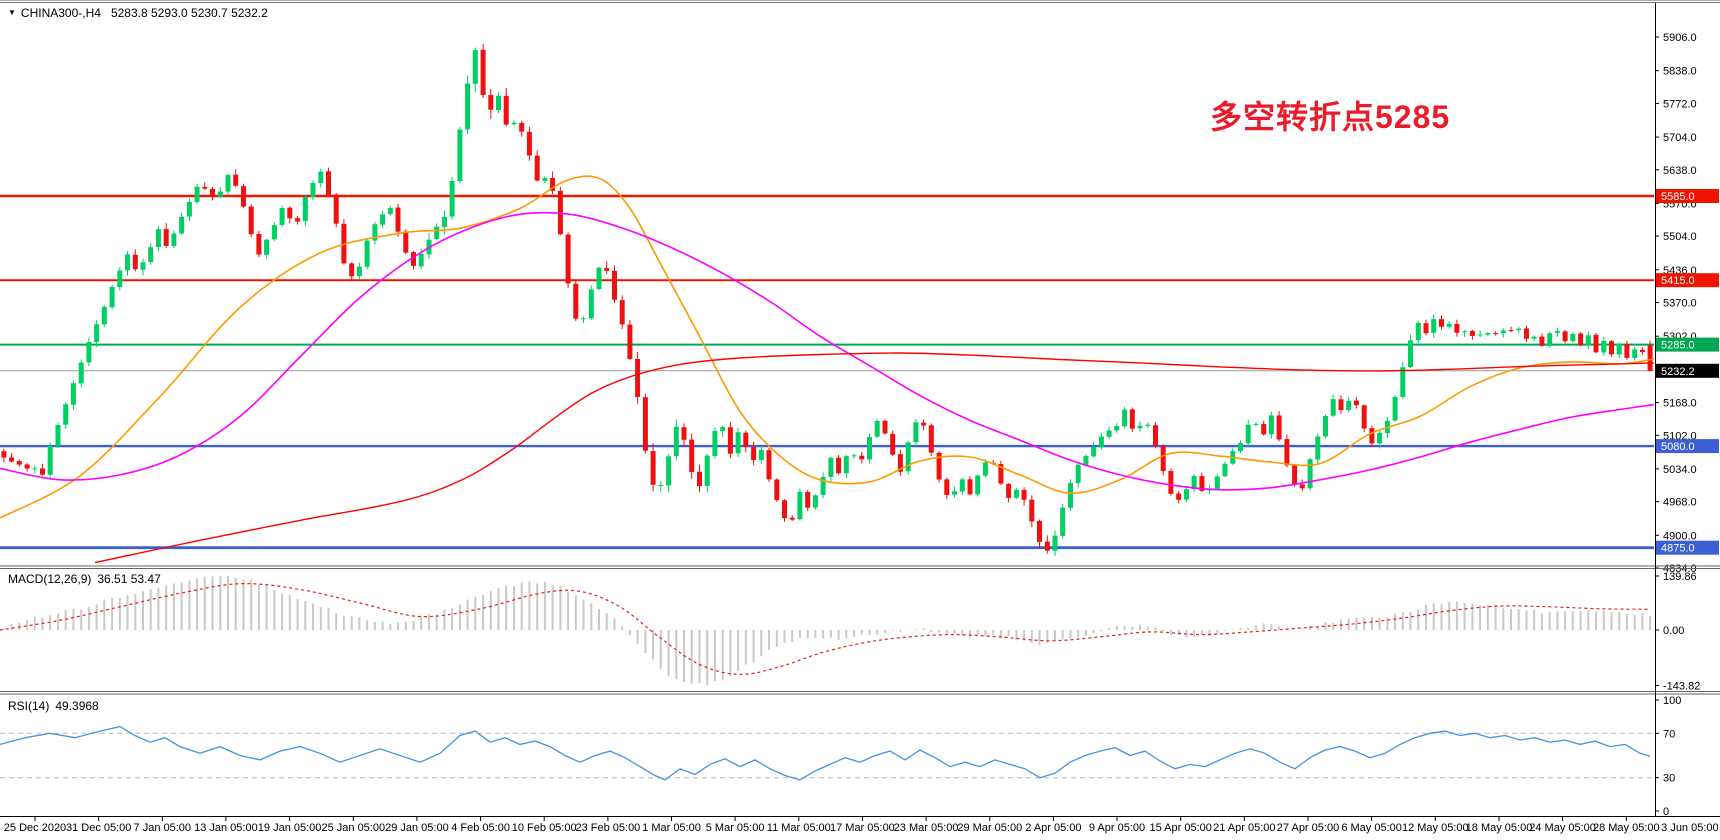 The image size is (1720, 840). Describe the element at coordinates (1680, 404) in the screenshot. I see `svg-text: 5168.0` at that location.